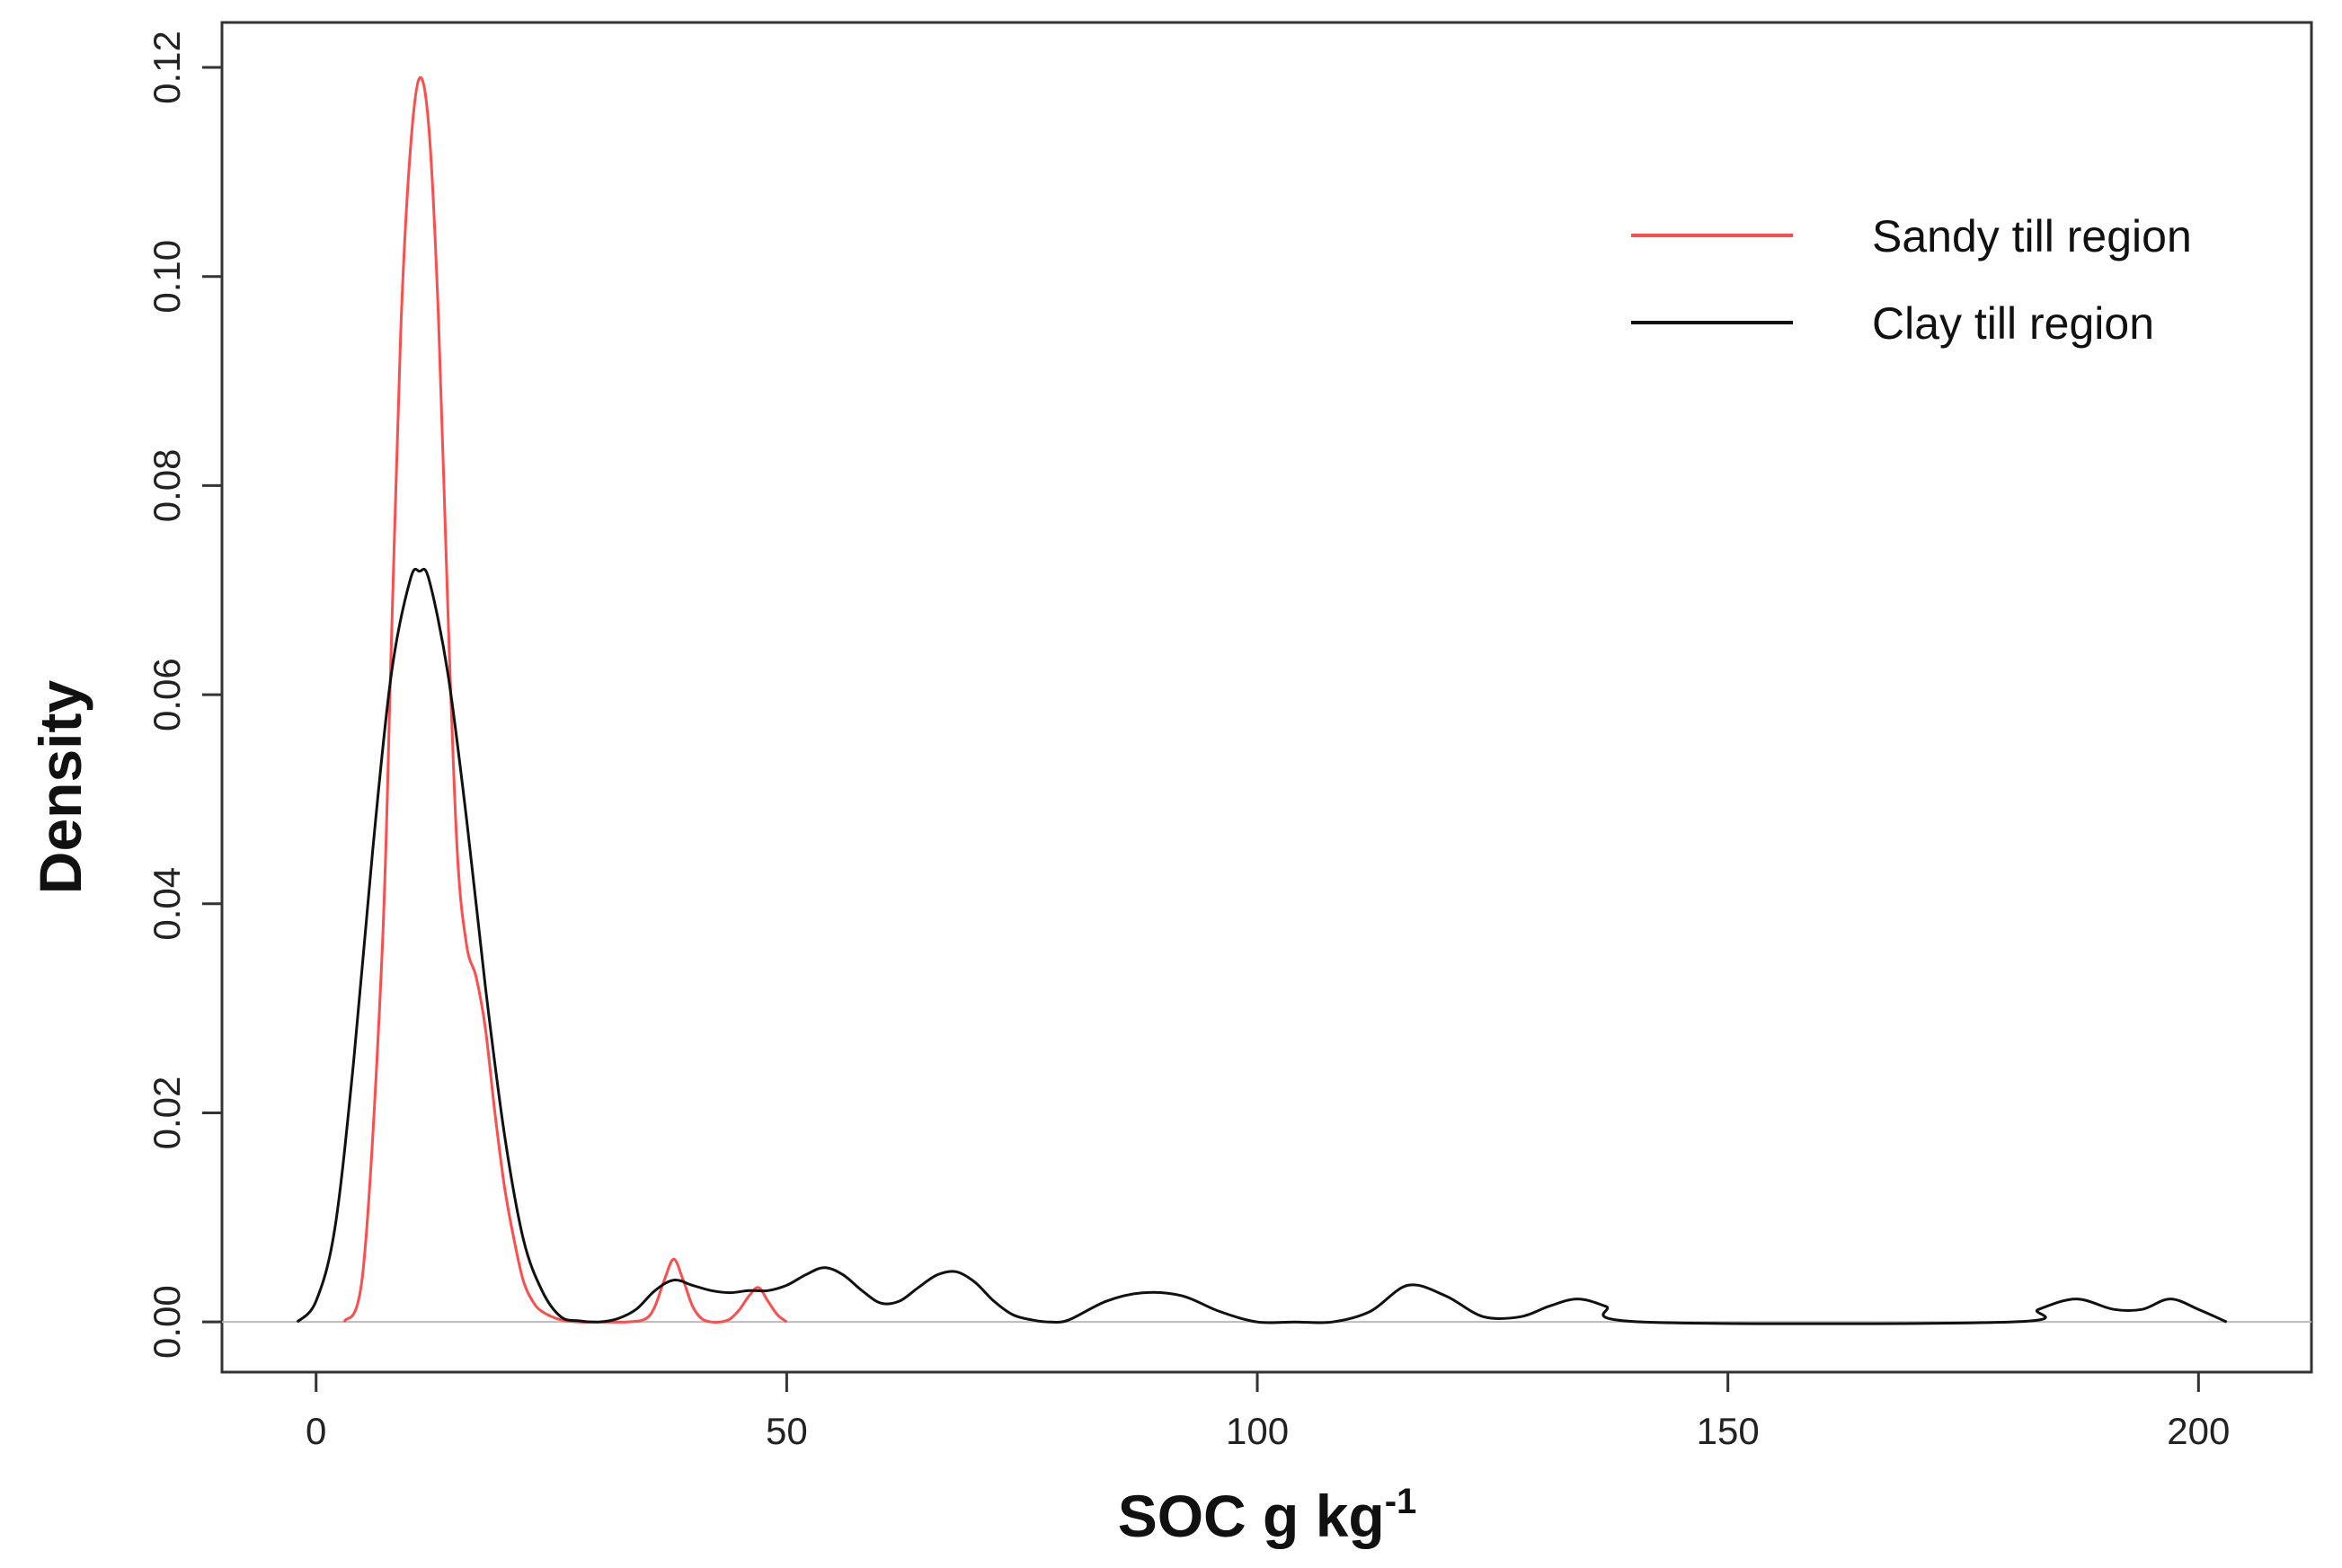  What do you see at coordinates (167, 1113) in the screenshot?
I see `y-tick-label: 0.02` at bounding box center [167, 1113].